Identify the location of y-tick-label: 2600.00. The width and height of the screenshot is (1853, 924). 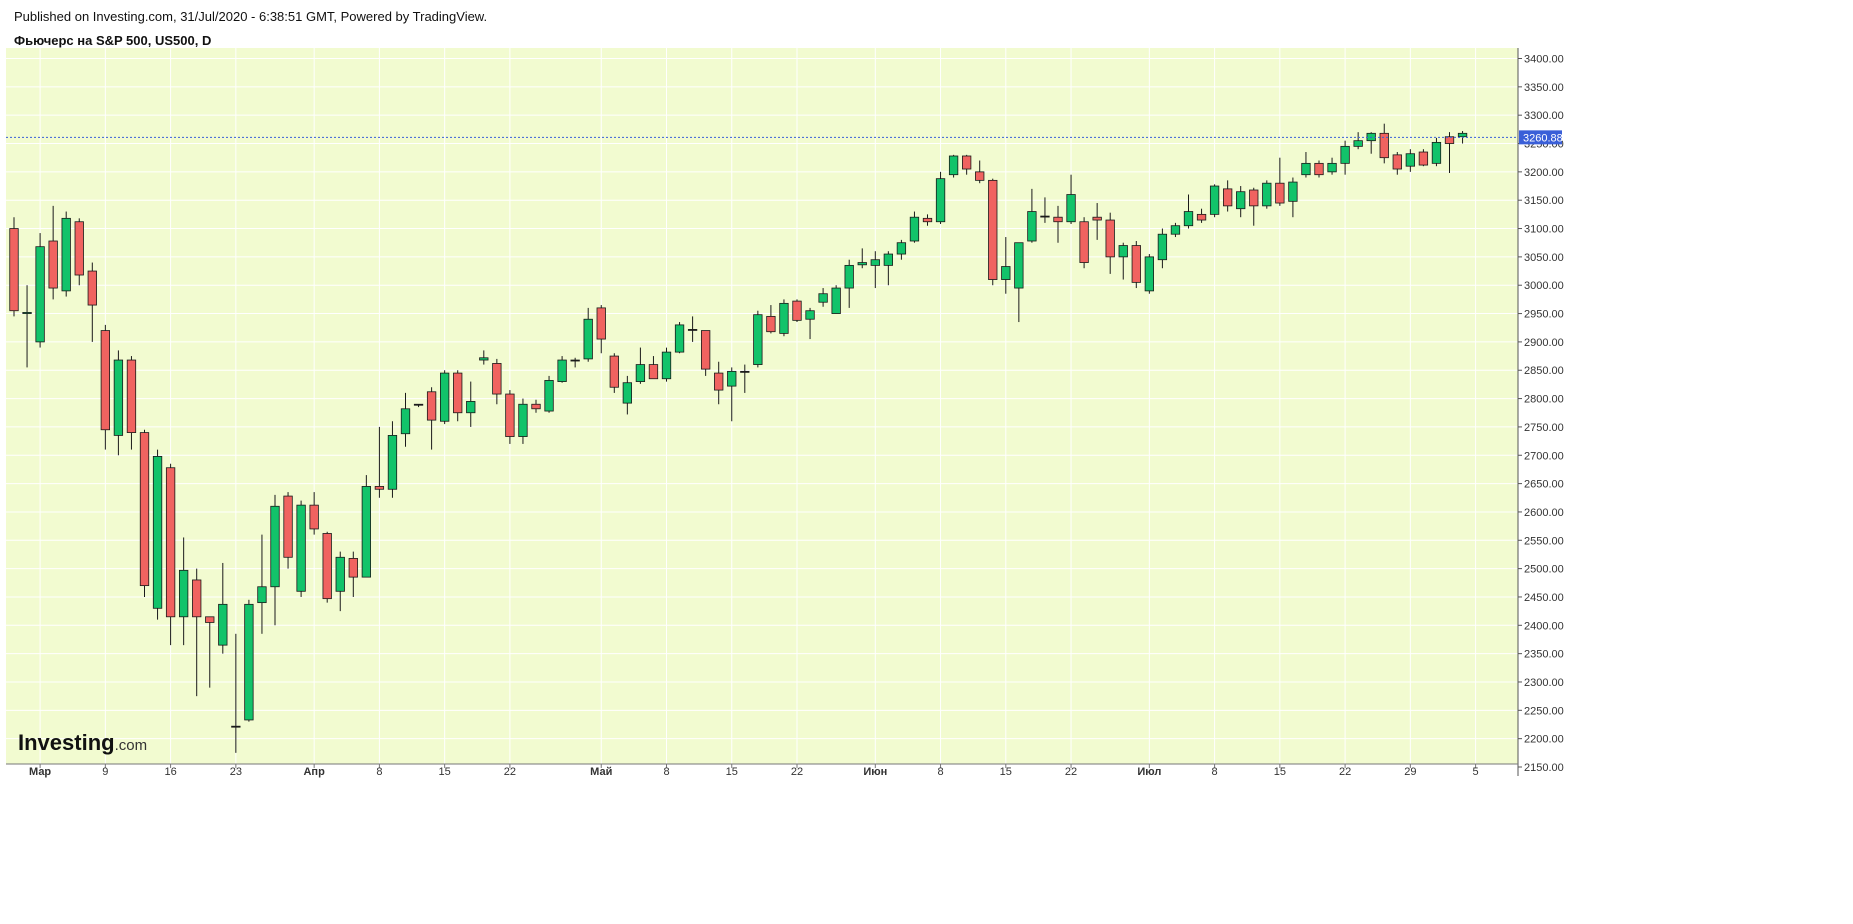
(1544, 513).